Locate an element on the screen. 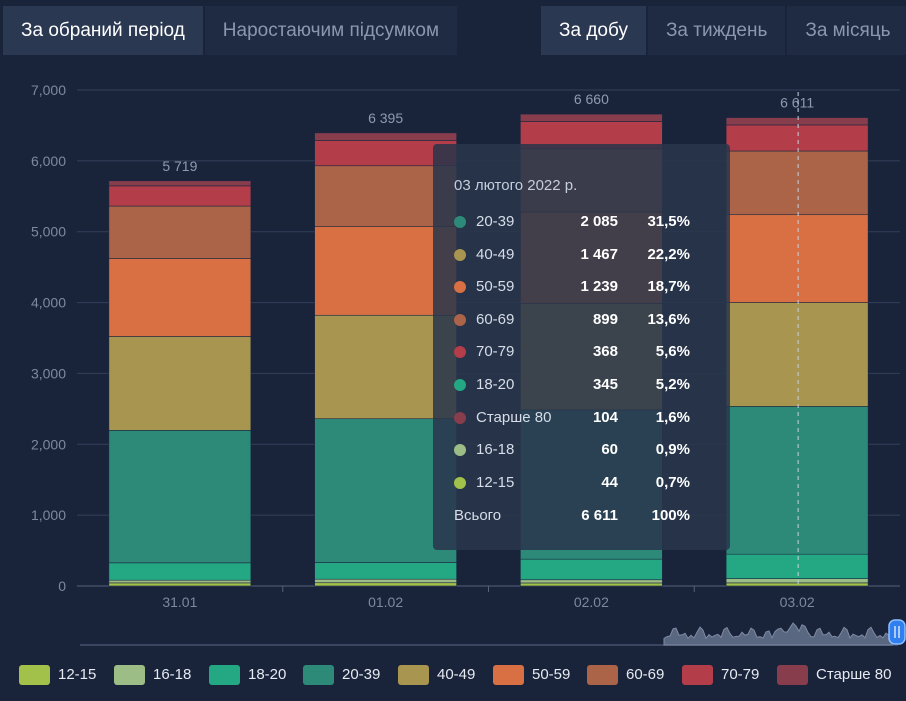  y-tick-label: 6,000 is located at coordinates (48, 161).